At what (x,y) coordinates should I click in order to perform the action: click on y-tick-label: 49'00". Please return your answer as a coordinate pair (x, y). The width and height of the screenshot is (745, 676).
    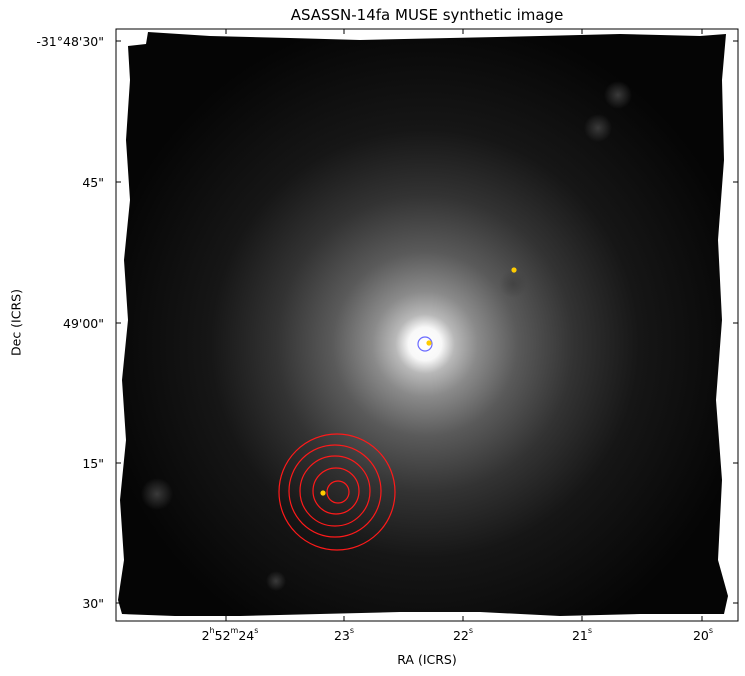
    Looking at the image, I should click on (83, 323).